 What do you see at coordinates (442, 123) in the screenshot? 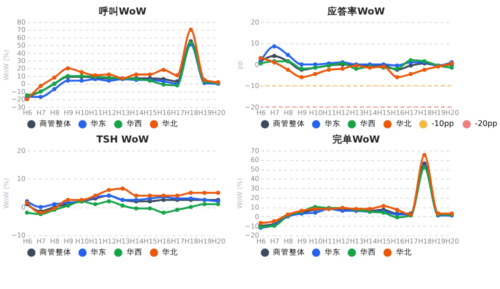
I see `legend-label: -10pp` at bounding box center [442, 123].